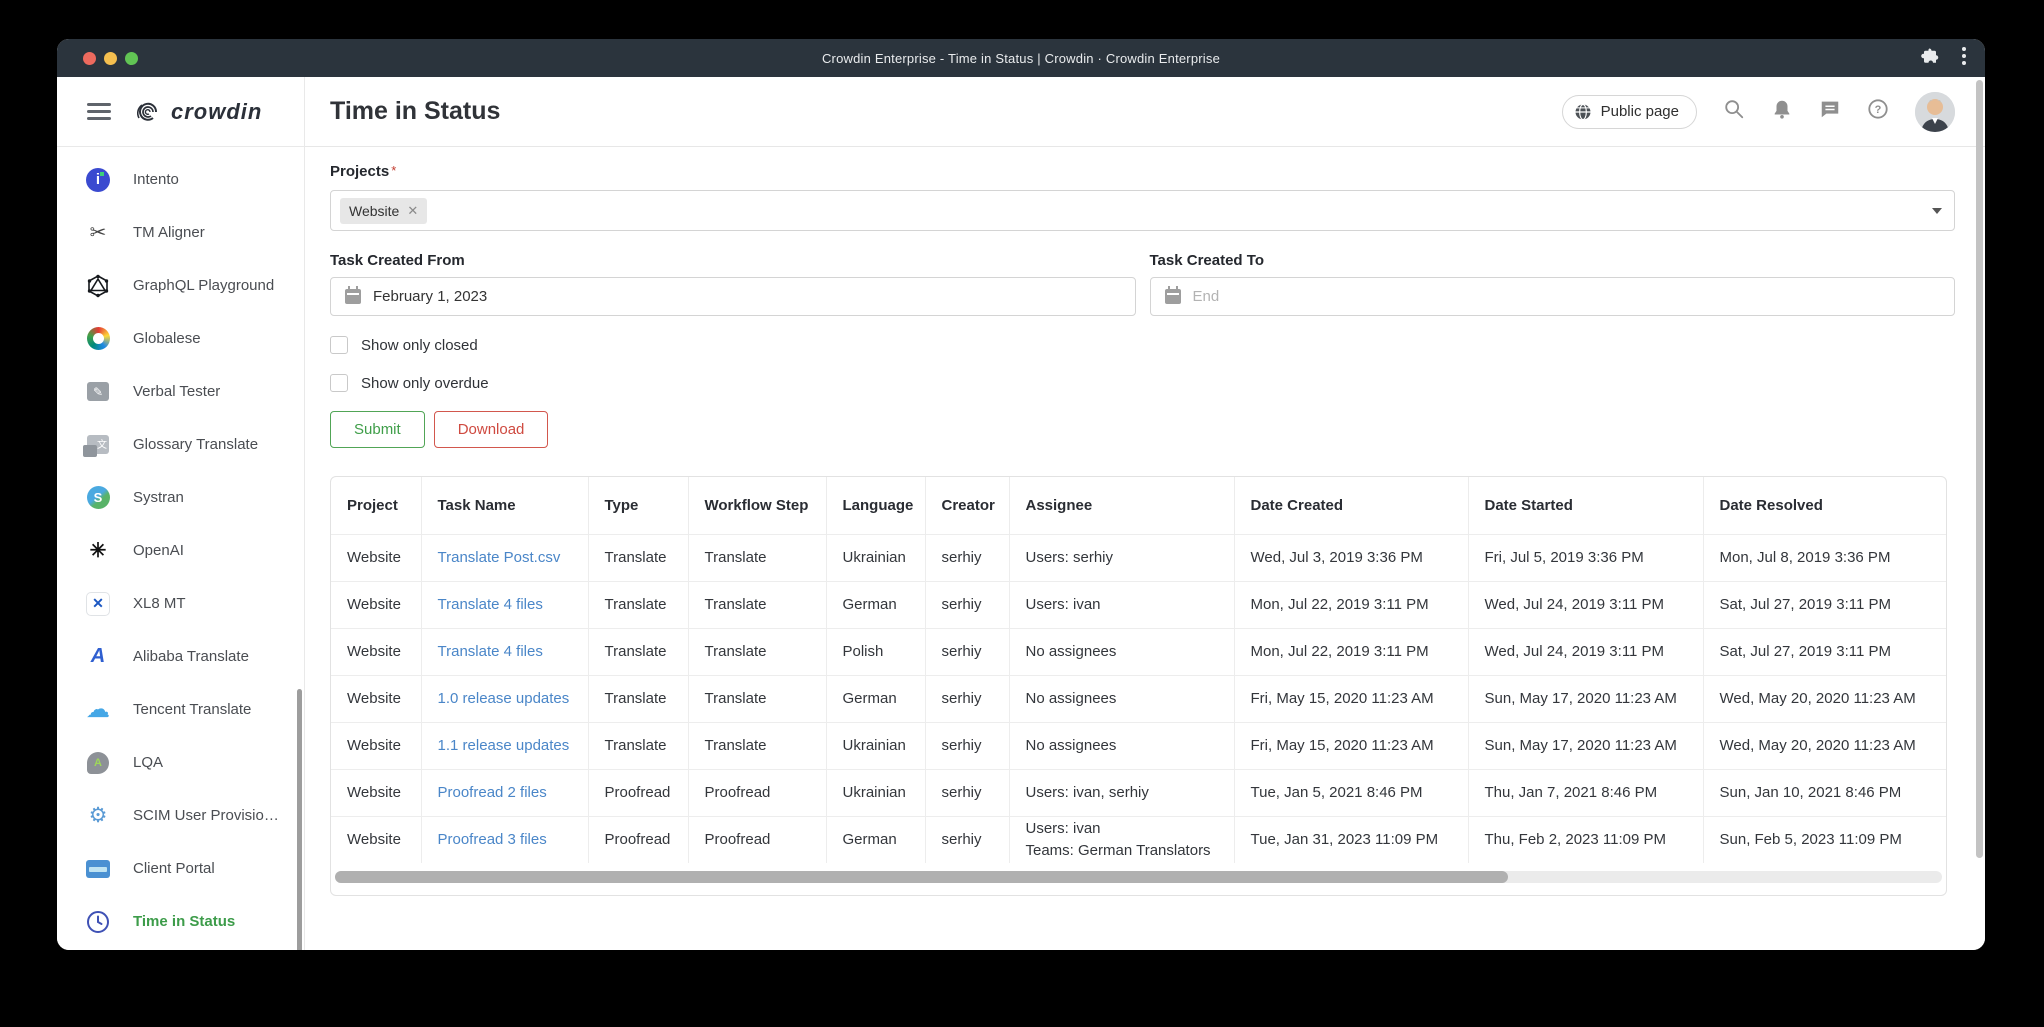  I want to click on calendar-icon, so click(353, 295).